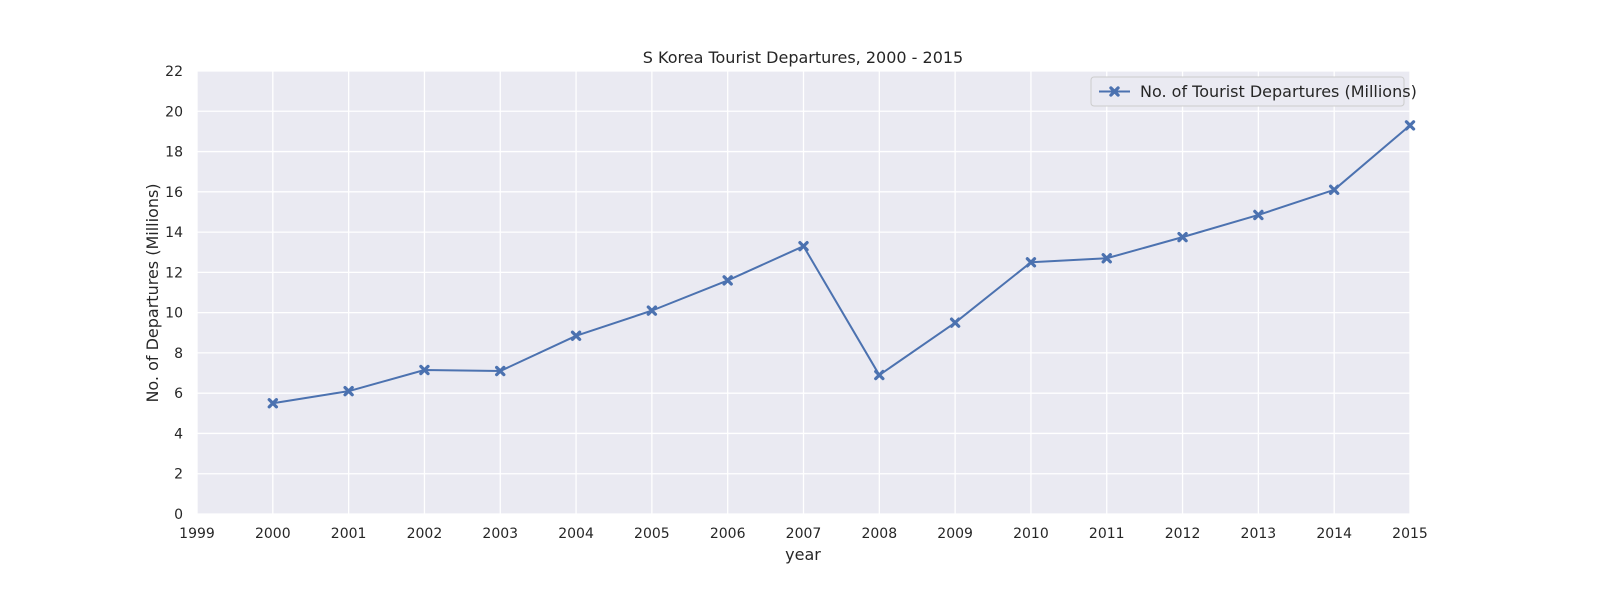 Image resolution: width=1600 pixels, height=600 pixels. I want to click on legend-entry-label: No. of Tourist Departures (Millions), so click(1278, 91).